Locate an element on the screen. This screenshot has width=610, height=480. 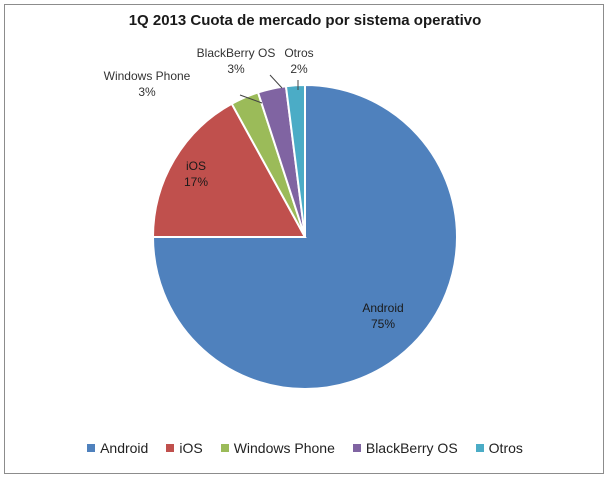
legend-item-otros: Otros is located at coordinates (499, 448).